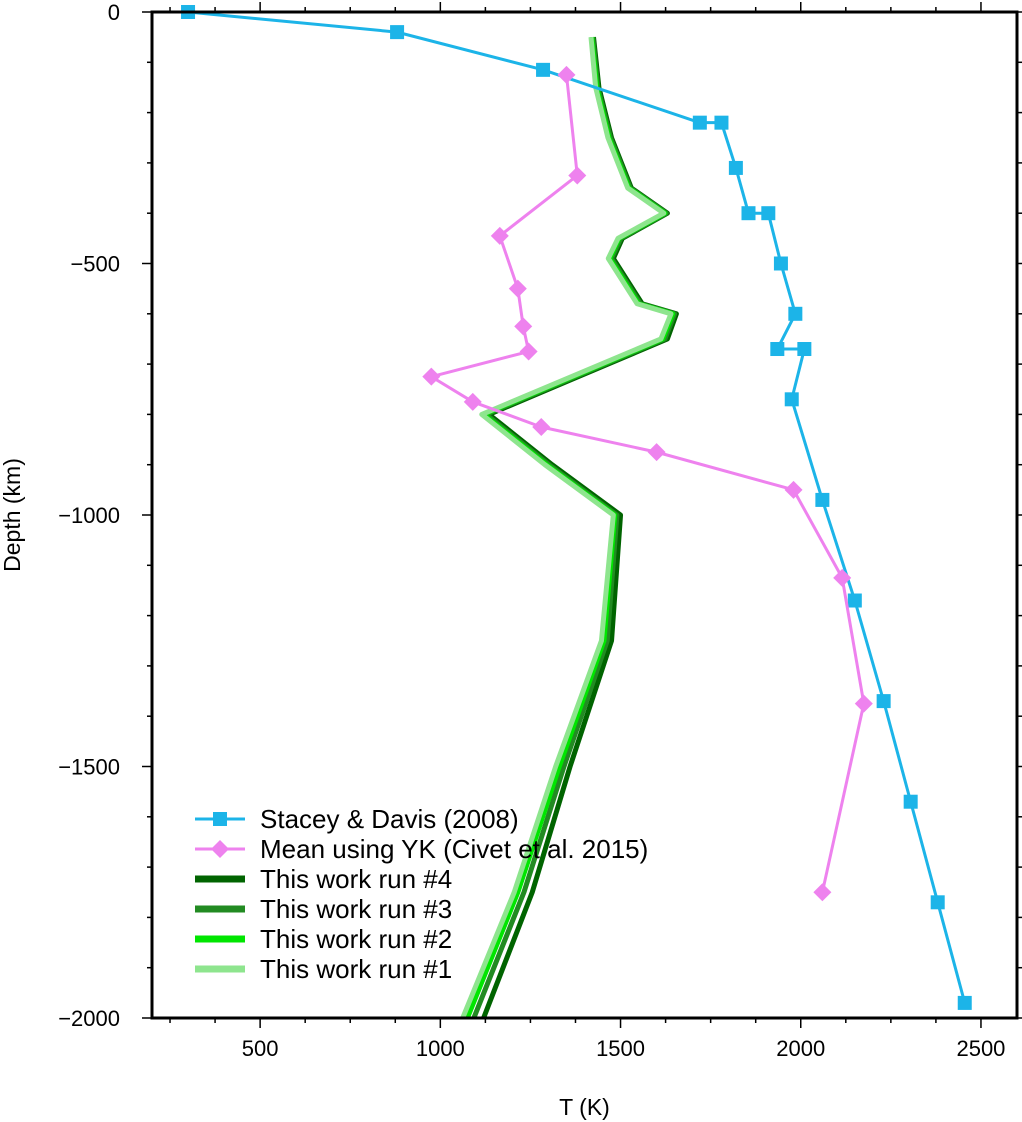 This screenshot has width=1022, height=1122. What do you see at coordinates (800, 1048) in the screenshot?
I see `x-tick-label: 2000` at bounding box center [800, 1048].